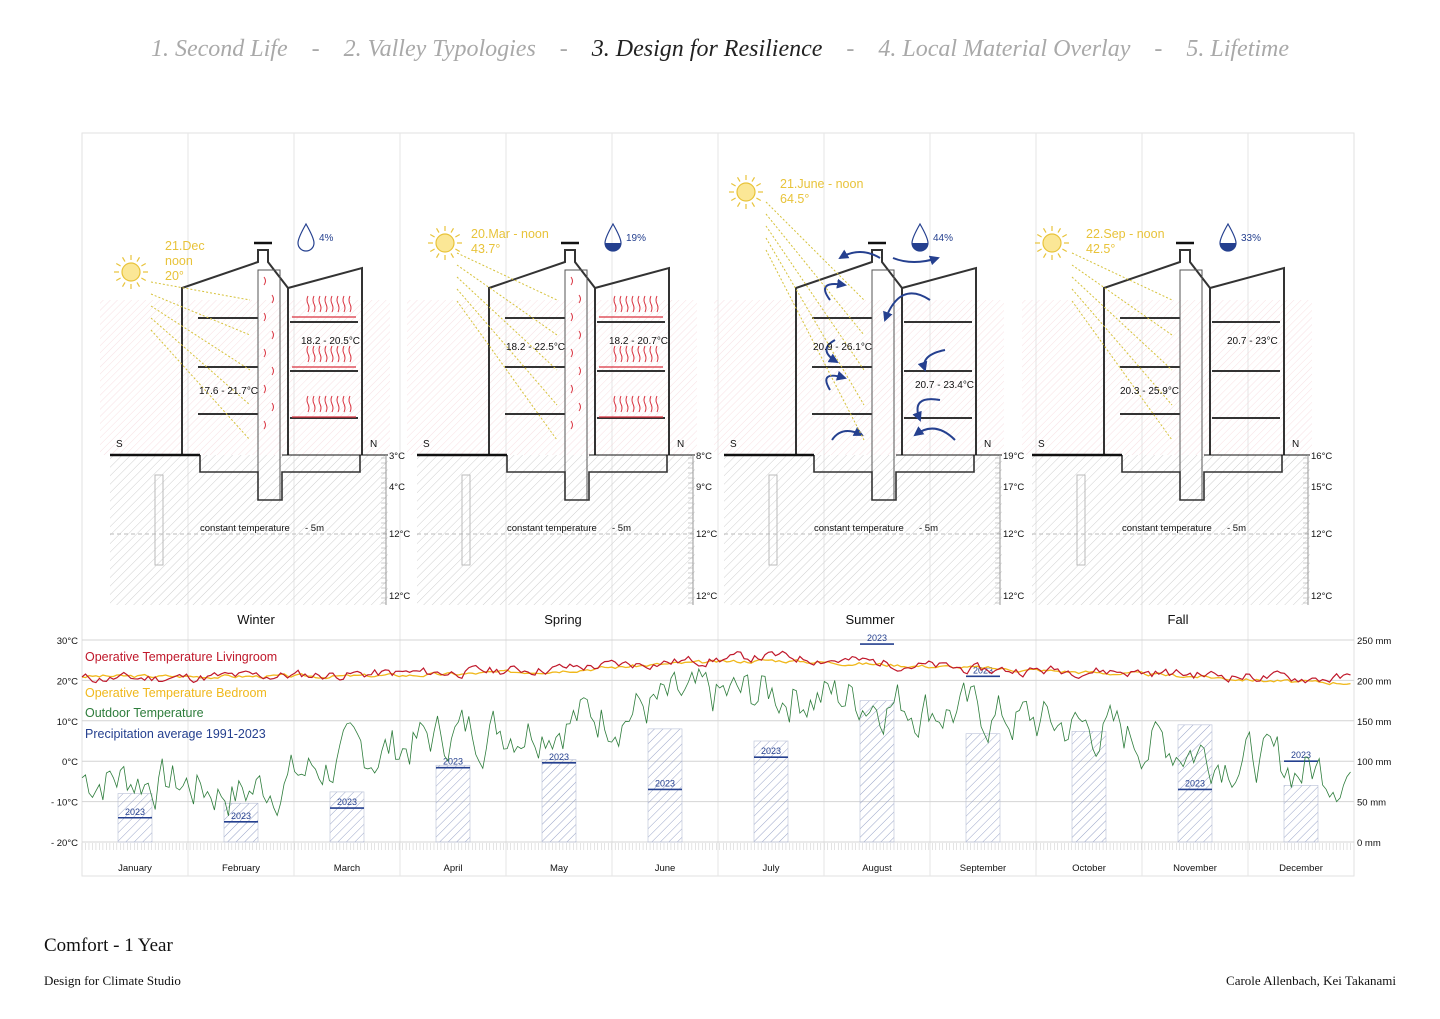 Image resolution: width=1440 pixels, height=1019 pixels. I want to click on precipitation-share-label: 19%, so click(636, 238).